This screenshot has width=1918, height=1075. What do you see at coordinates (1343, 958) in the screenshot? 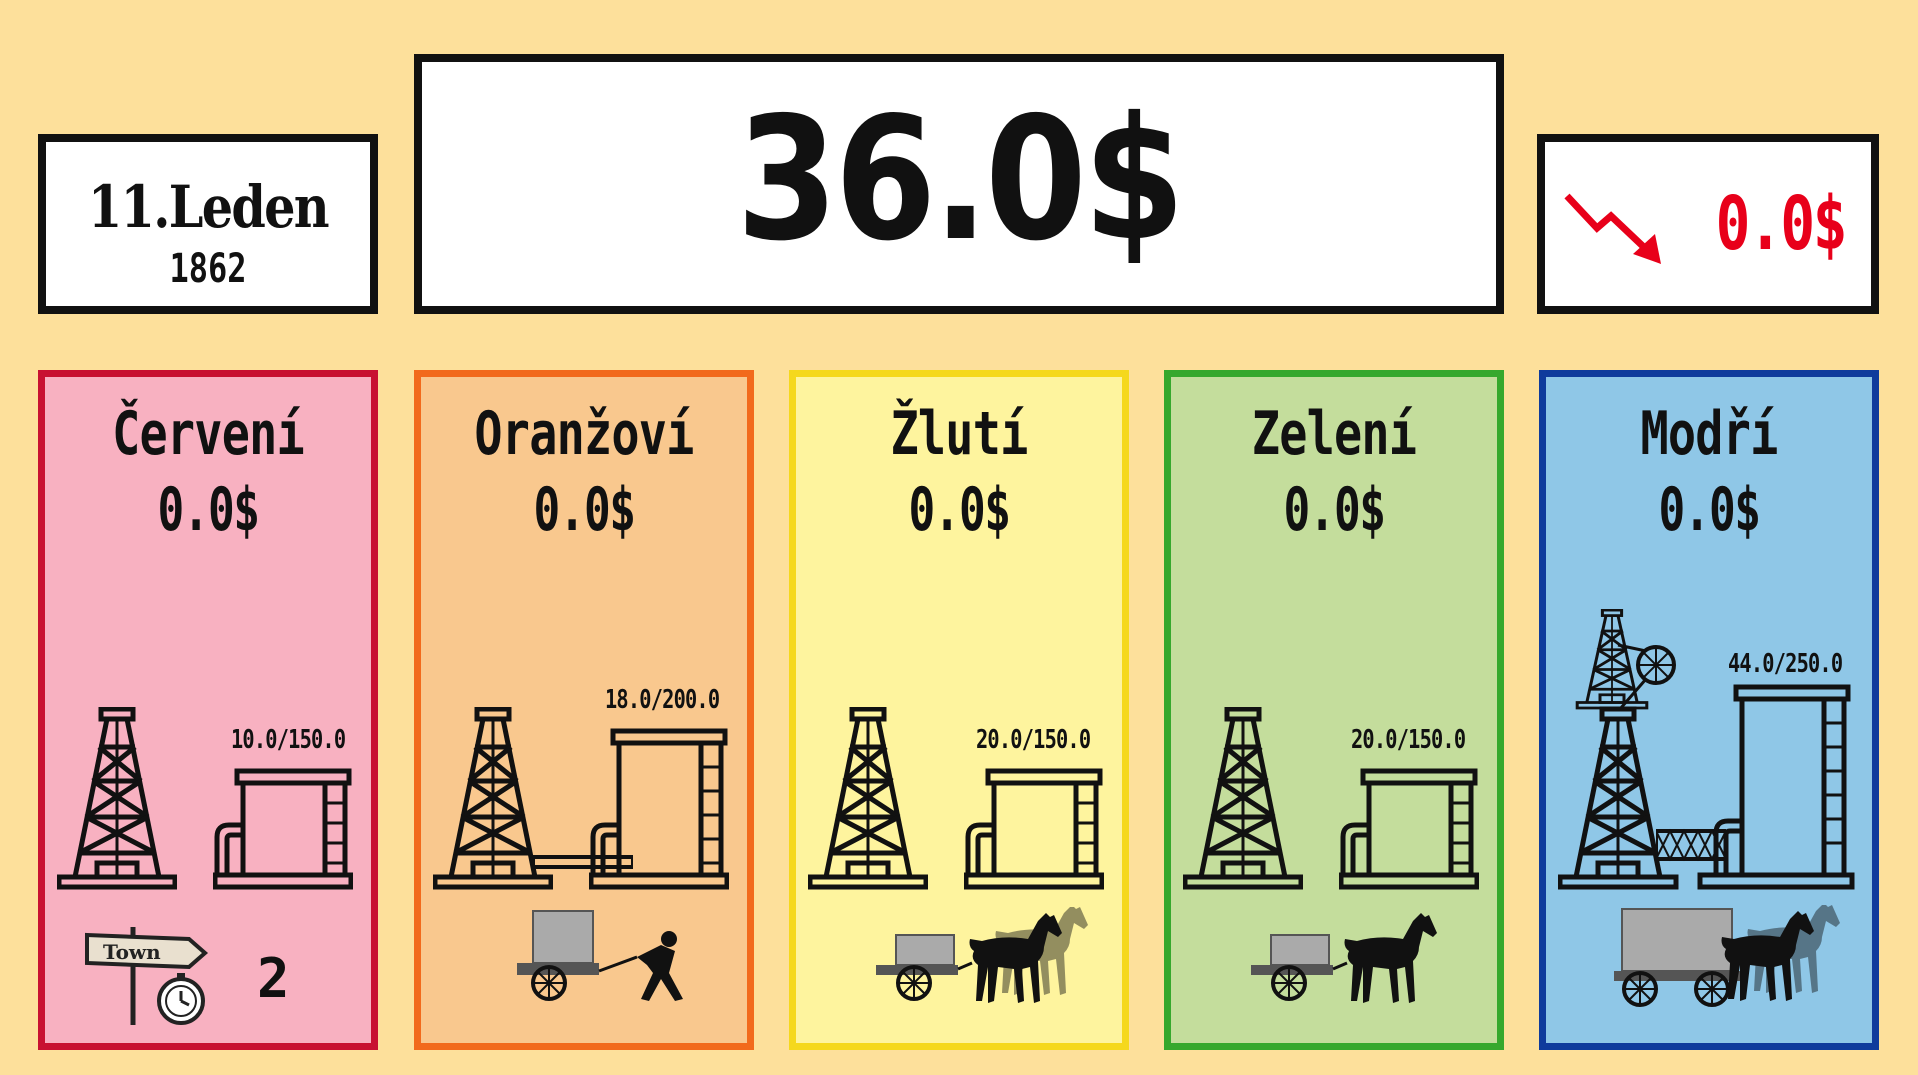
I see `horse-cart-icon` at bounding box center [1343, 958].